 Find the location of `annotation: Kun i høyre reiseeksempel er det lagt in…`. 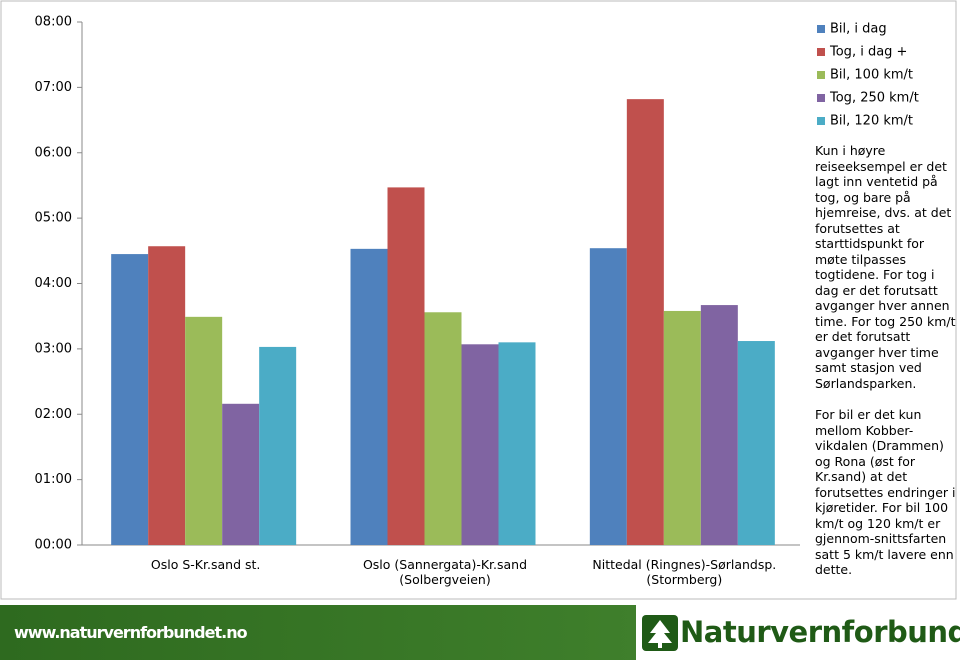

annotation: Kun i høyre reiseeksempel er det lagt in… is located at coordinates (885, 267).